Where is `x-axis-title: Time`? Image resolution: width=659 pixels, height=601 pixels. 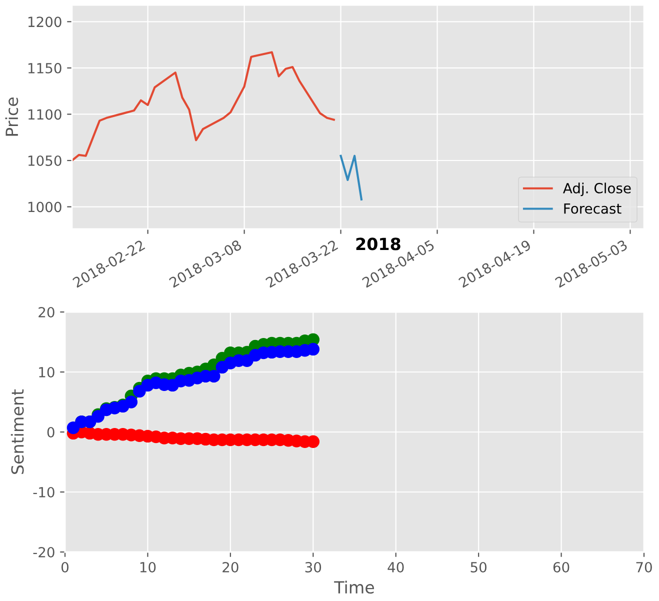
x-axis-title: Time is located at coordinates (354, 587).